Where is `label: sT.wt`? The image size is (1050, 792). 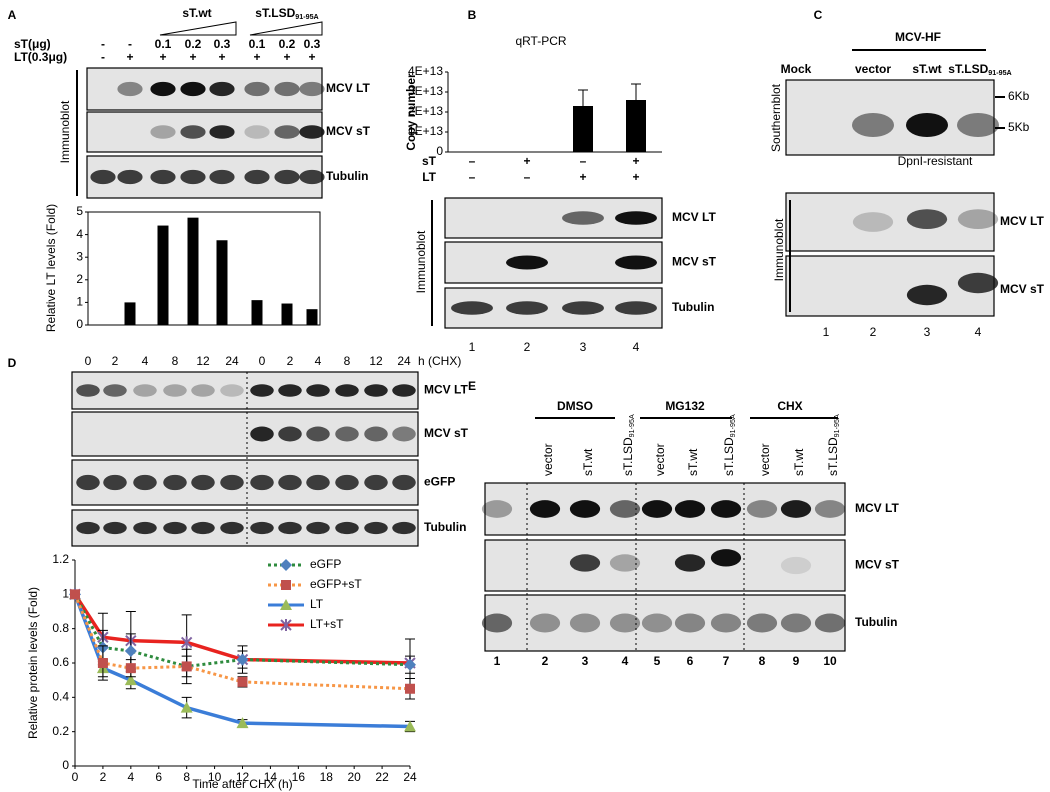
label: sT.wt is located at coordinates (693, 462).